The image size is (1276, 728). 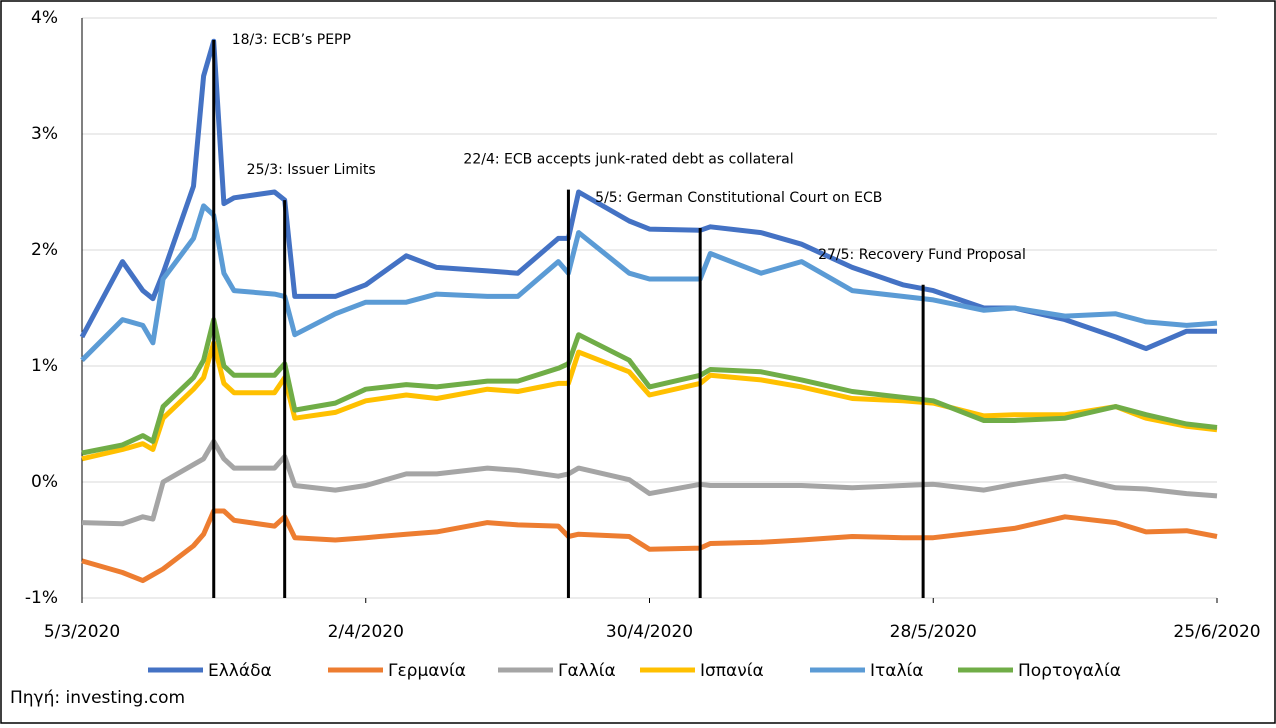 What do you see at coordinates (933, 632) in the screenshot?
I see `x-tick-label: 28/5/2020` at bounding box center [933, 632].